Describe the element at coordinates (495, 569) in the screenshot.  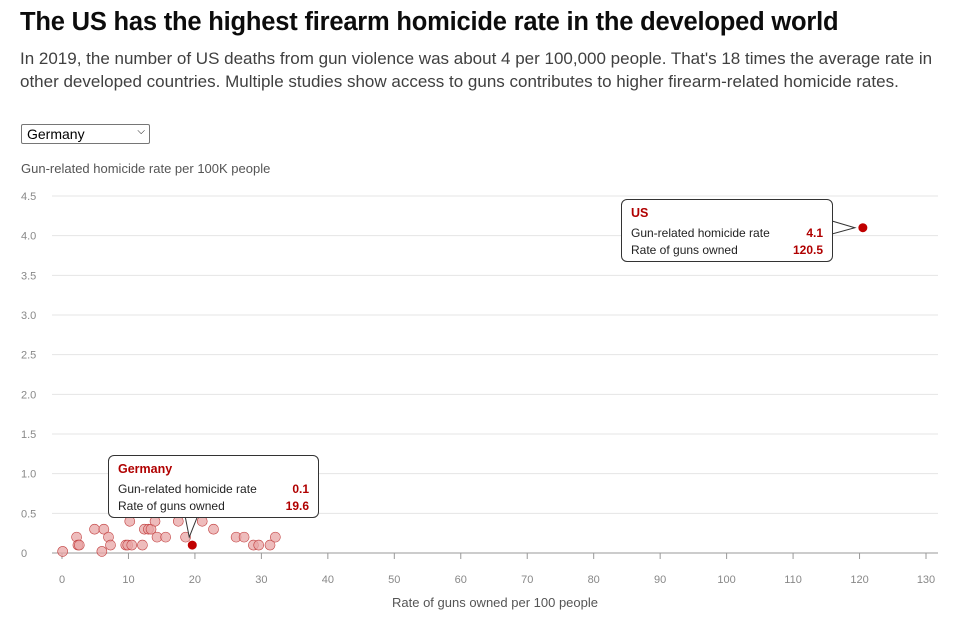
I see `x-axis: 0 10 20 30 40 50 60 70 80 90 100 110 120 130` at that location.